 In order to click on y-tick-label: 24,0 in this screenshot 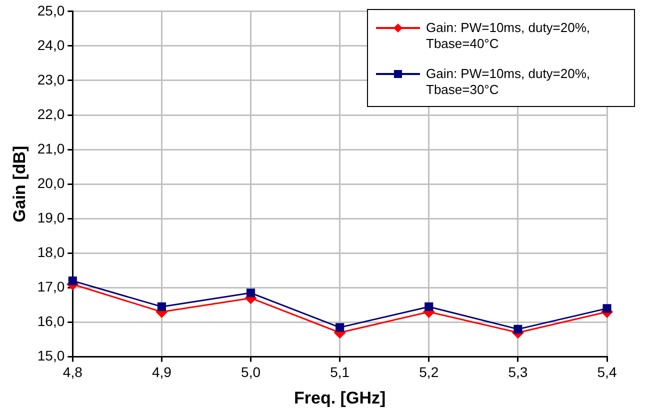, I will do `click(51, 44)`.